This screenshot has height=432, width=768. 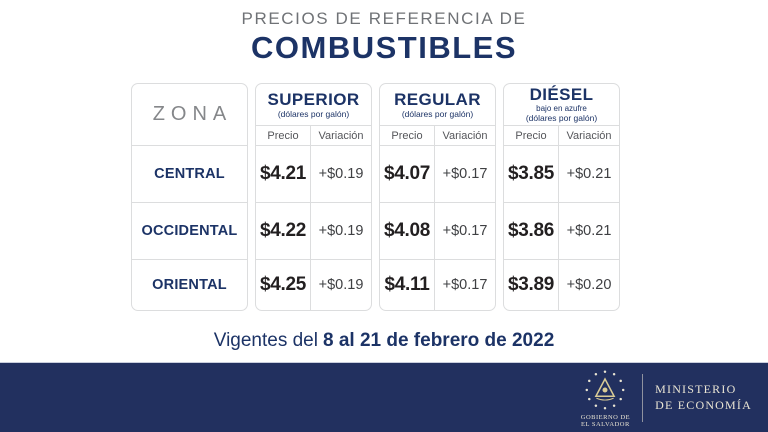 What do you see at coordinates (561, 118) in the screenshot?
I see `diesel-unit: (dólares por galón)` at bounding box center [561, 118].